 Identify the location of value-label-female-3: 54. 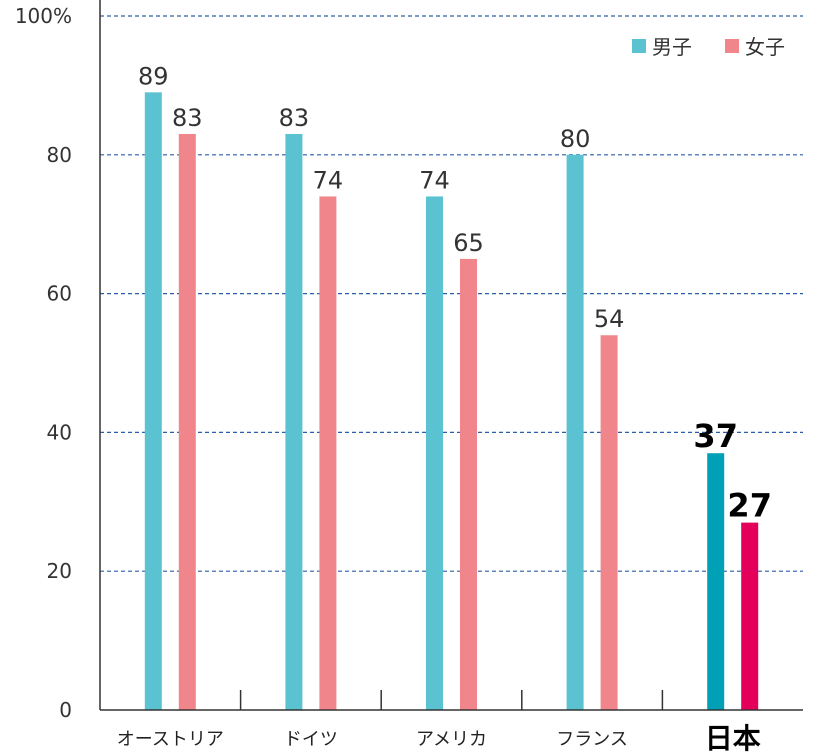
(609, 319).